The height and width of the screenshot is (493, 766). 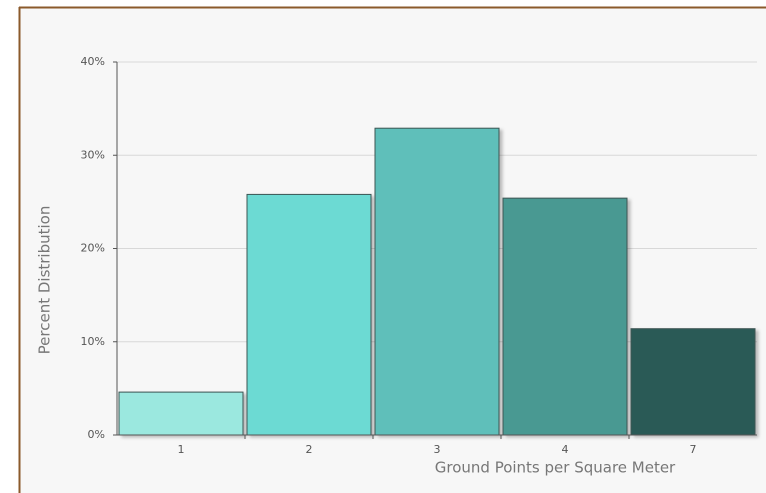 What do you see at coordinates (693, 449) in the screenshot?
I see `x-tick-label: 7` at bounding box center [693, 449].